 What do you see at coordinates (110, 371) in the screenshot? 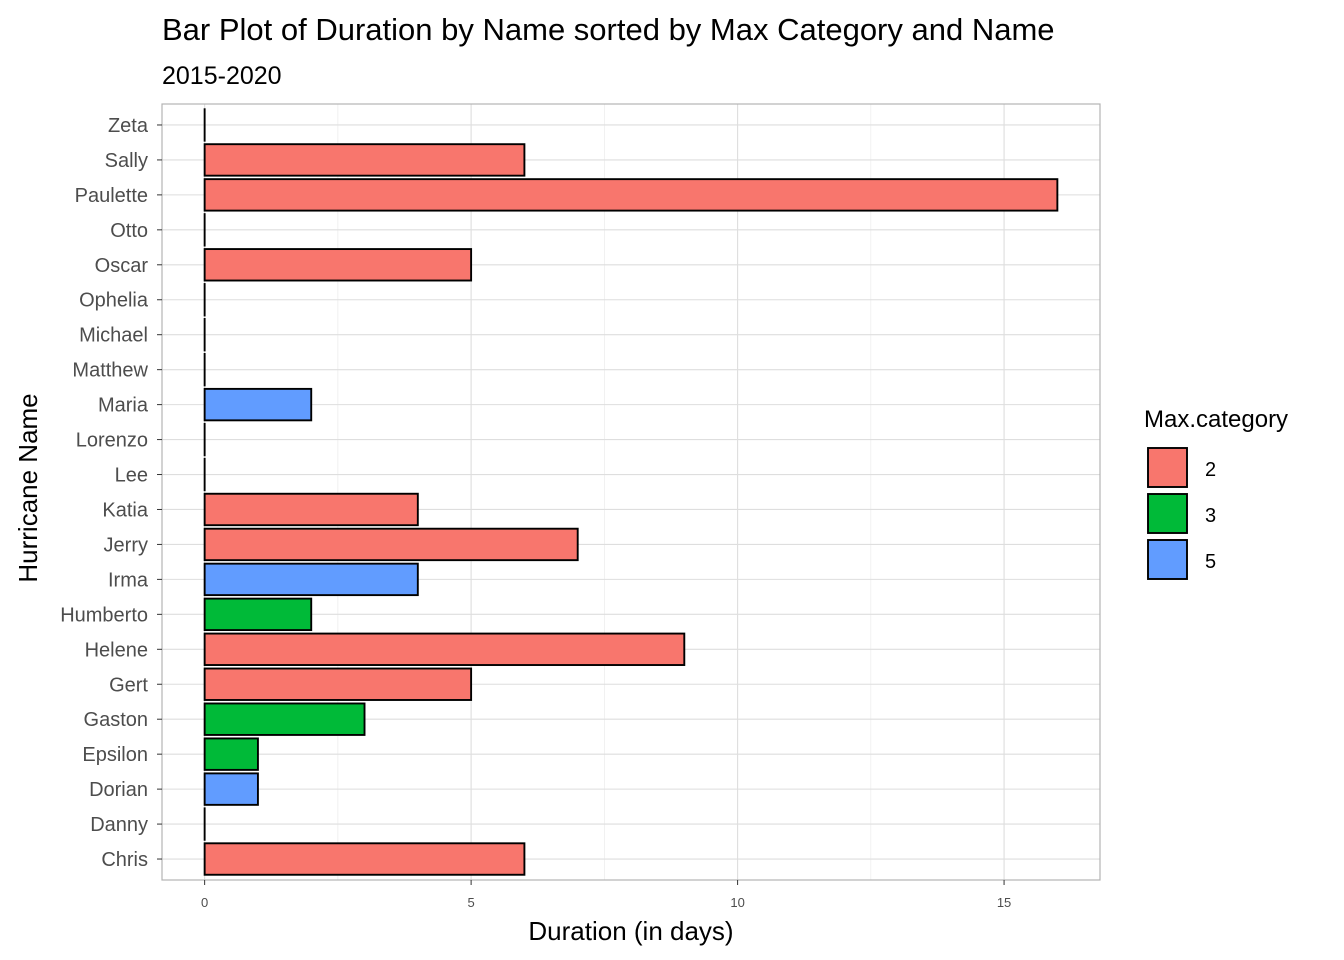
I see `y-tick-label-matthew: Matthew` at bounding box center [110, 371].